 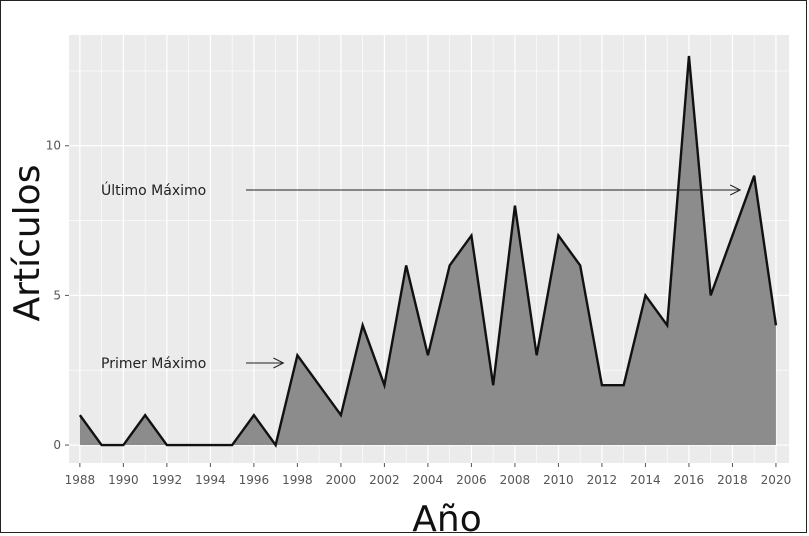 I want to click on y-tick-label: 5, so click(x=57, y=295).